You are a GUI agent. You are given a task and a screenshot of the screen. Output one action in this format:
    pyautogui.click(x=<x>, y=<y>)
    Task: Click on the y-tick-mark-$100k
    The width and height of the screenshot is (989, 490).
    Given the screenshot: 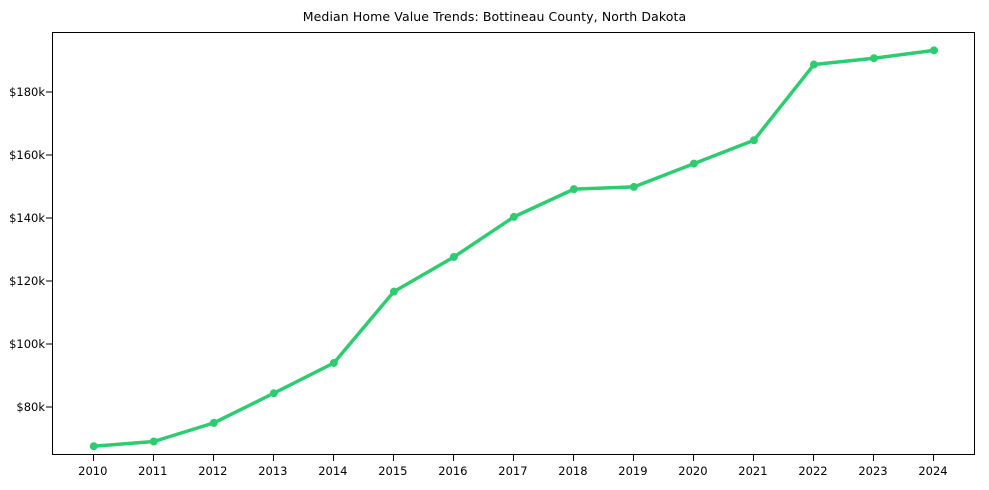 What is the action you would take?
    pyautogui.click(x=48, y=344)
    